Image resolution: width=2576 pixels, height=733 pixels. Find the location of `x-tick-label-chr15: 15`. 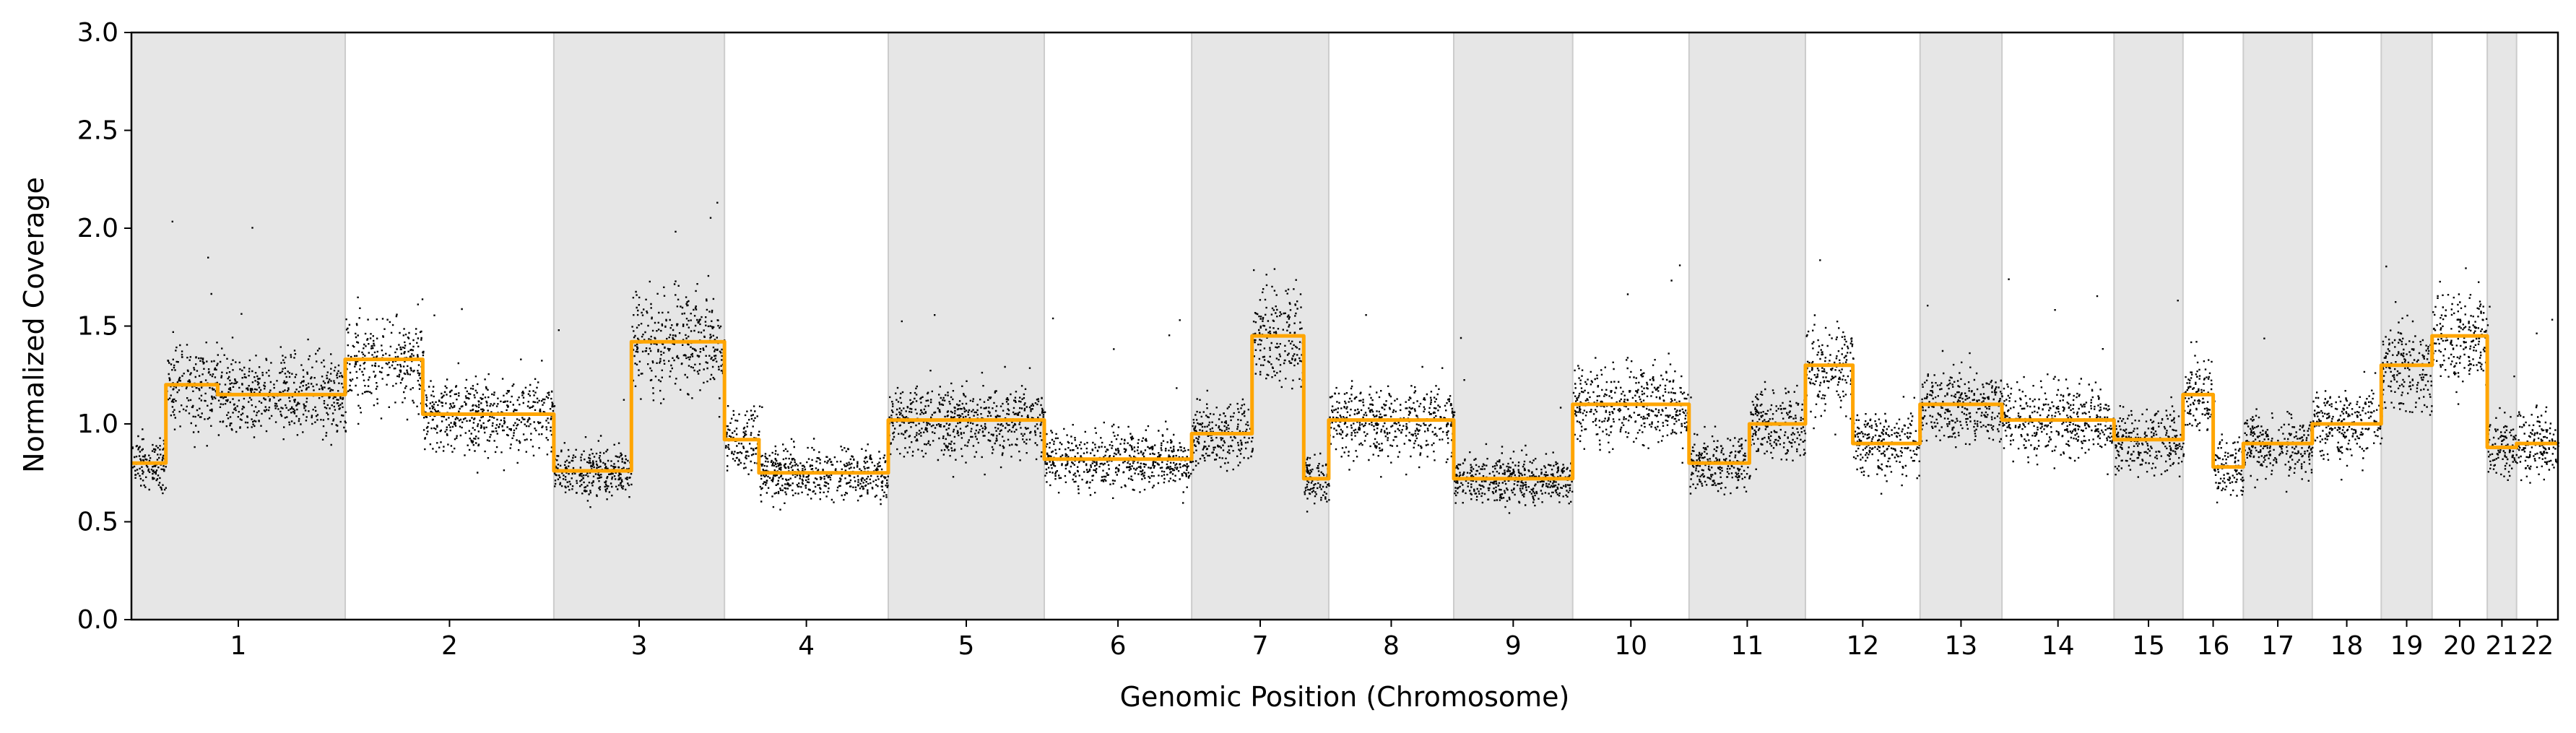

x-tick-label-chr15: 15 is located at coordinates (2148, 646).